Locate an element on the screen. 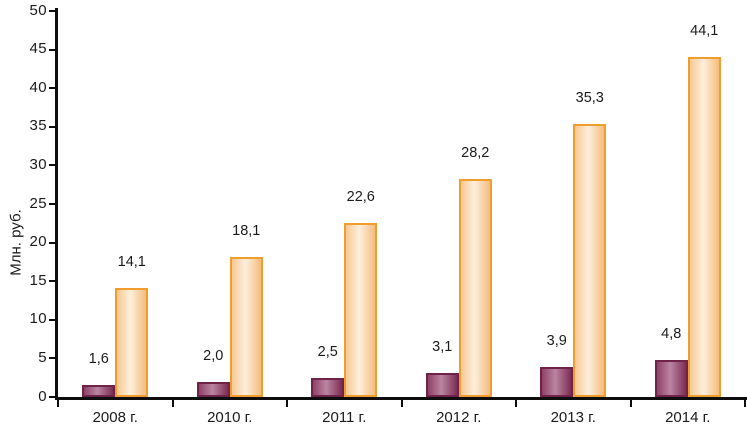 This screenshot has width=747, height=427. bar-value-label: 1,6 is located at coordinates (98, 358).